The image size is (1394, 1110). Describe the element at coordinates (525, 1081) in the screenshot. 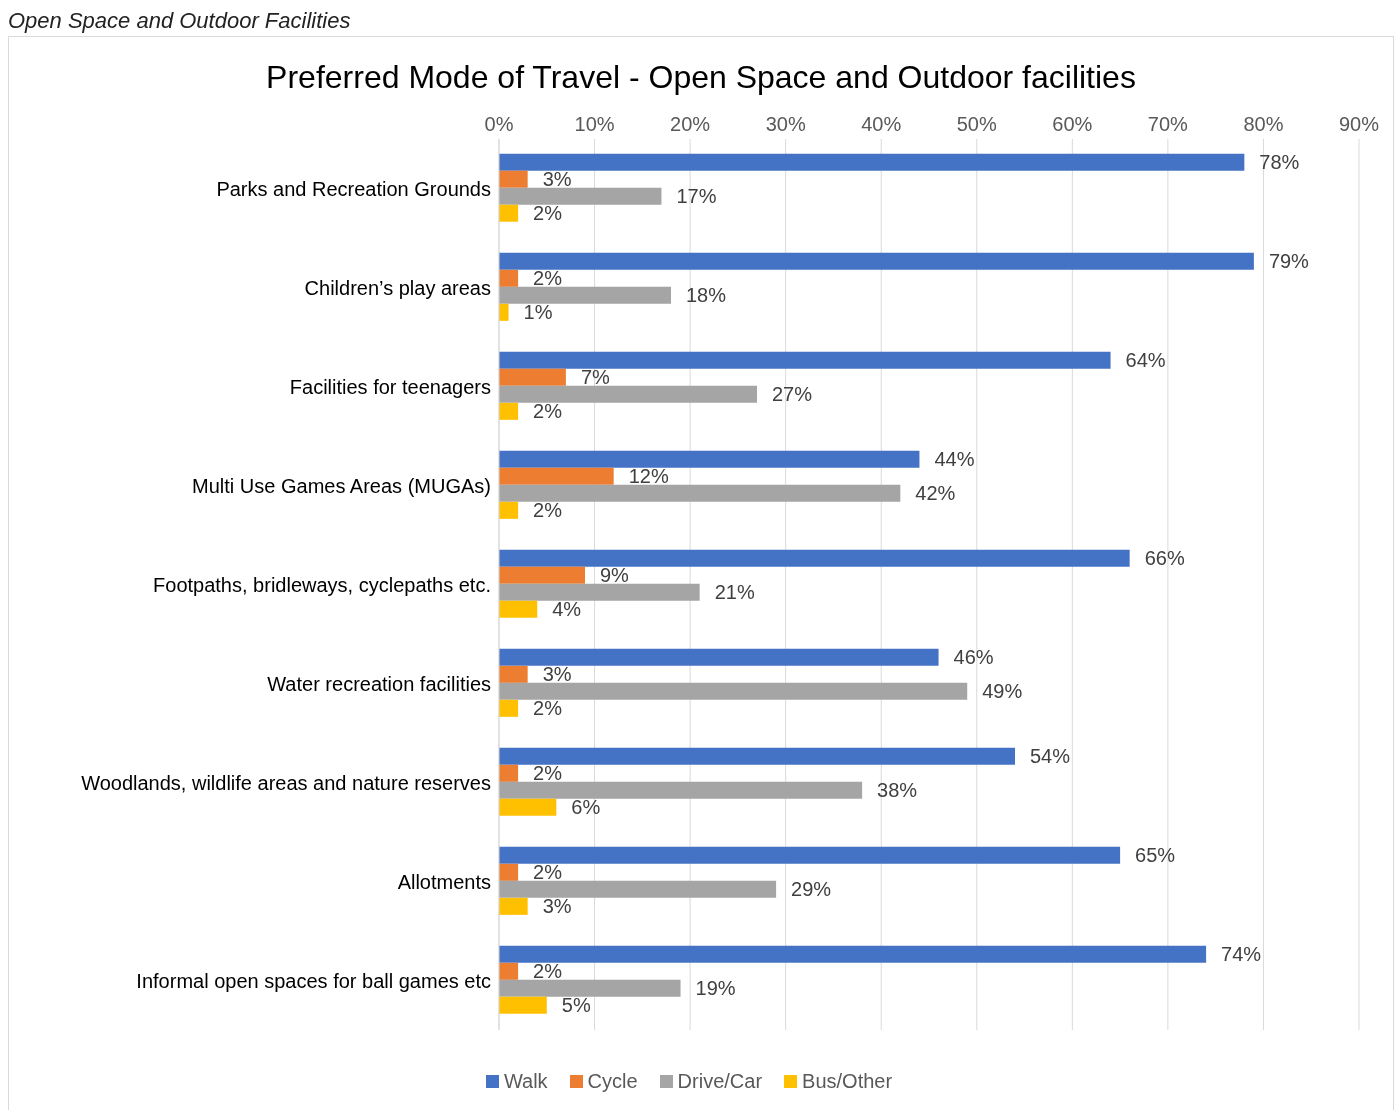

I see `legend-label: Walk` at that location.